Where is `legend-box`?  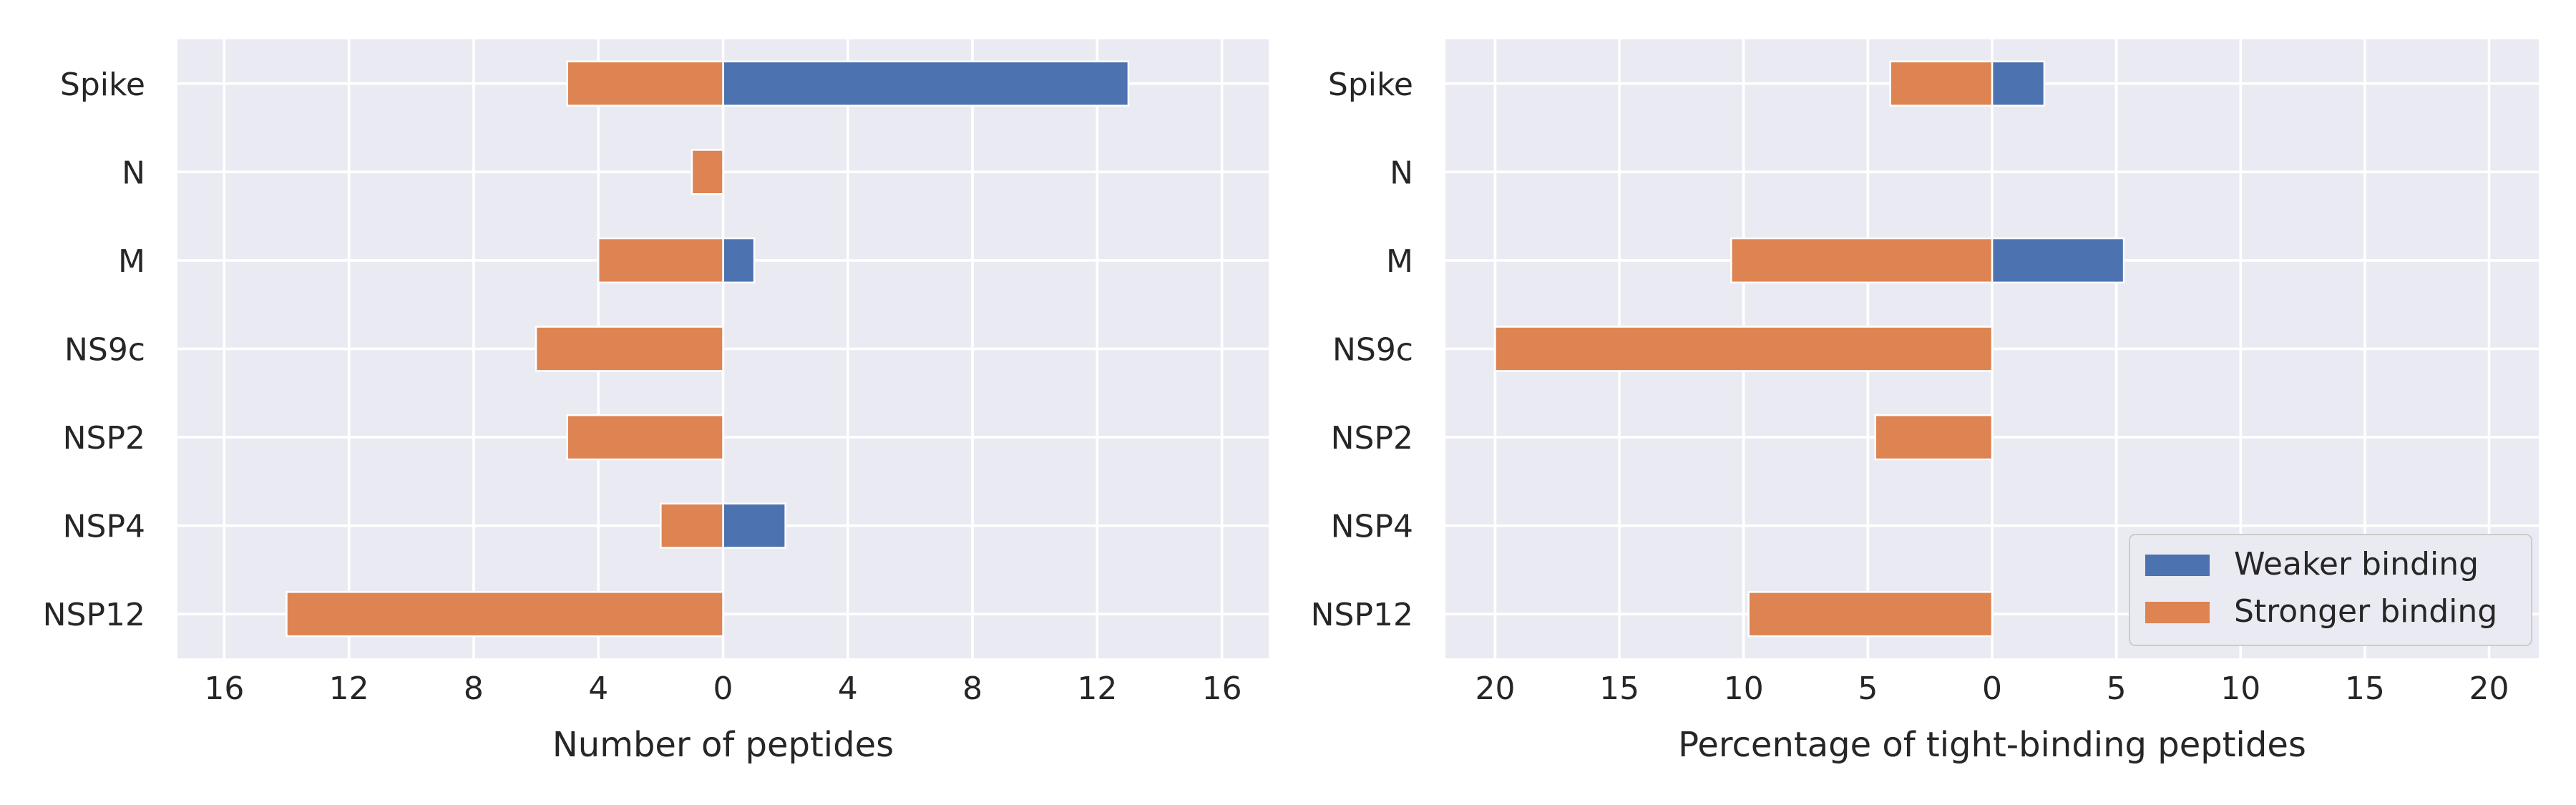
legend-box is located at coordinates (2330, 590).